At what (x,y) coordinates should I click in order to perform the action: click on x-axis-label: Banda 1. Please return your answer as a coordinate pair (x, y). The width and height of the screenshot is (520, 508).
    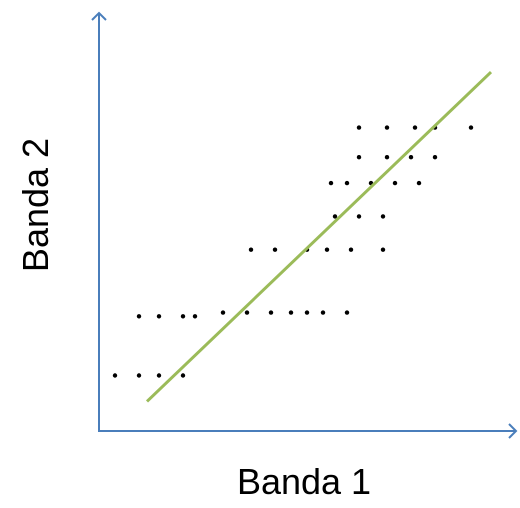
    Looking at the image, I should click on (304, 481).